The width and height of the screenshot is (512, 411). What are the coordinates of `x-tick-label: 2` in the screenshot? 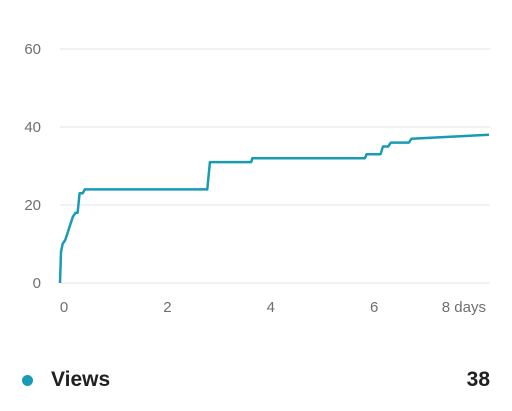 It's located at (167, 307).